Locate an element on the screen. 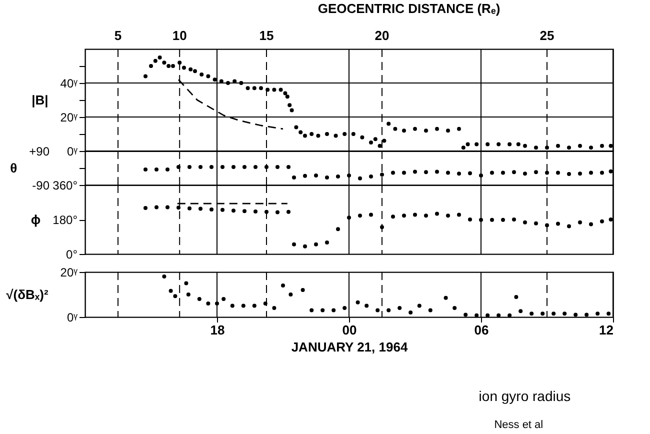  y-axis-title: √(δBₓ)² is located at coordinates (27, 294).